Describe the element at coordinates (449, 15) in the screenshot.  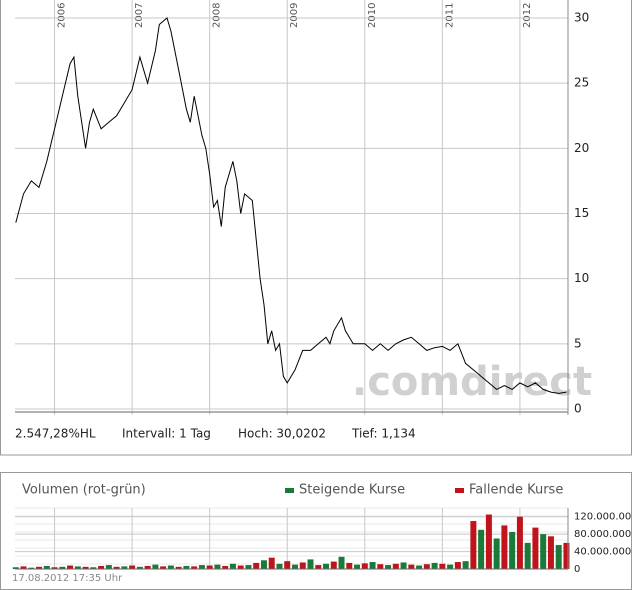
I see `x-tick-label: 2011` at that location.